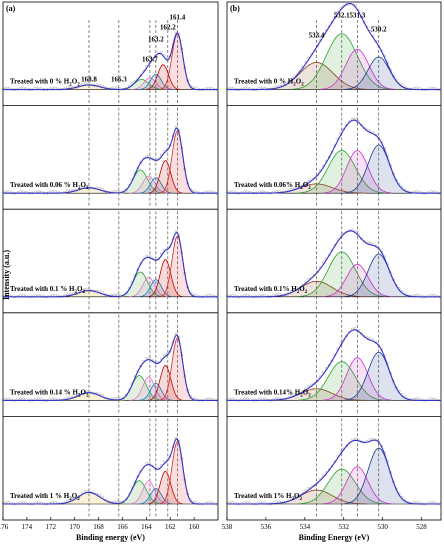  What do you see at coordinates (45, 83) in the screenshot?
I see `treatment-label: Treated with 0 % H2O2` at bounding box center [45, 83].